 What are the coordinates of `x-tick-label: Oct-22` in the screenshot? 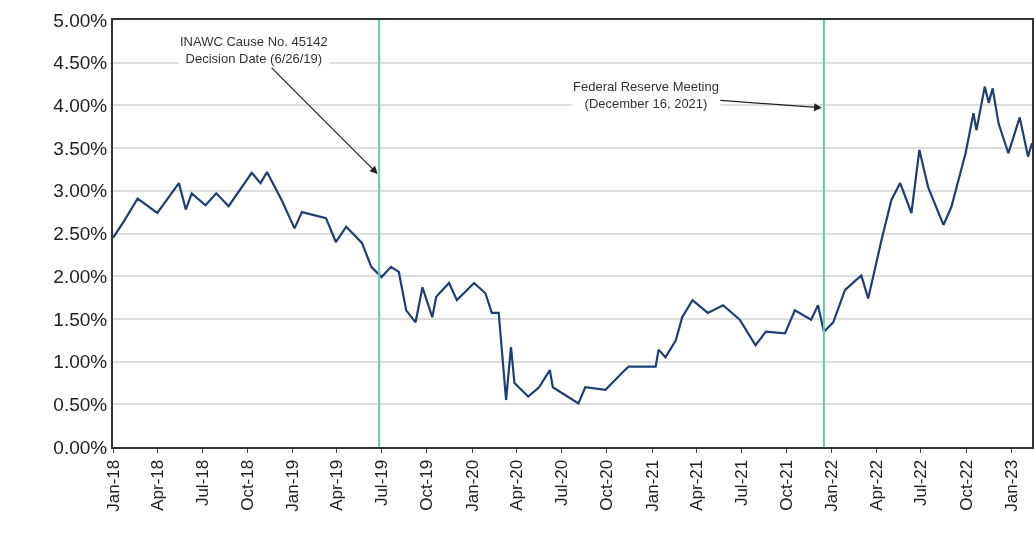 It's located at (966, 485).